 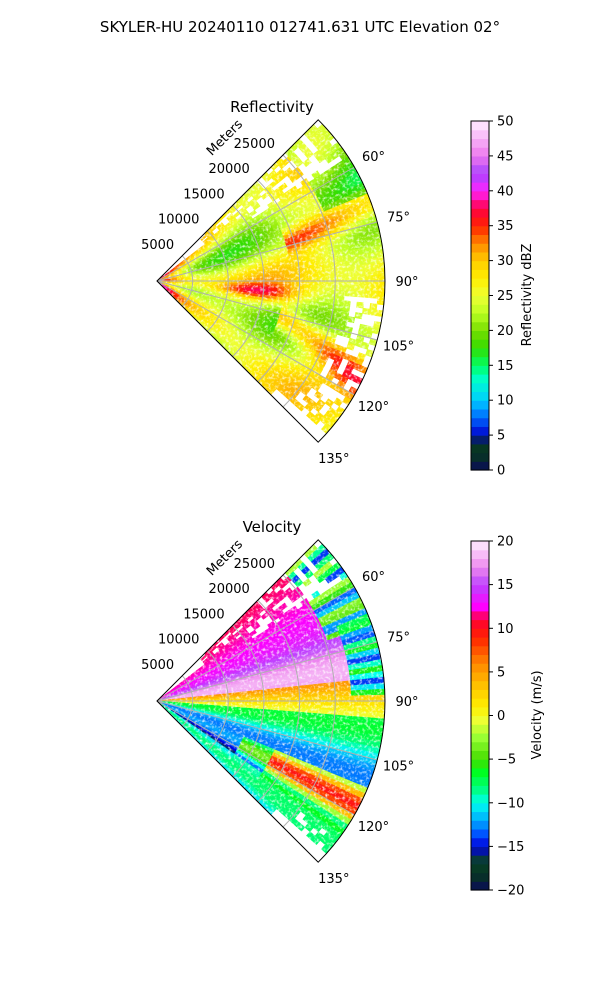 What do you see at coordinates (501, 672) in the screenshot?
I see `colorbar-tick-label: 5` at bounding box center [501, 672].